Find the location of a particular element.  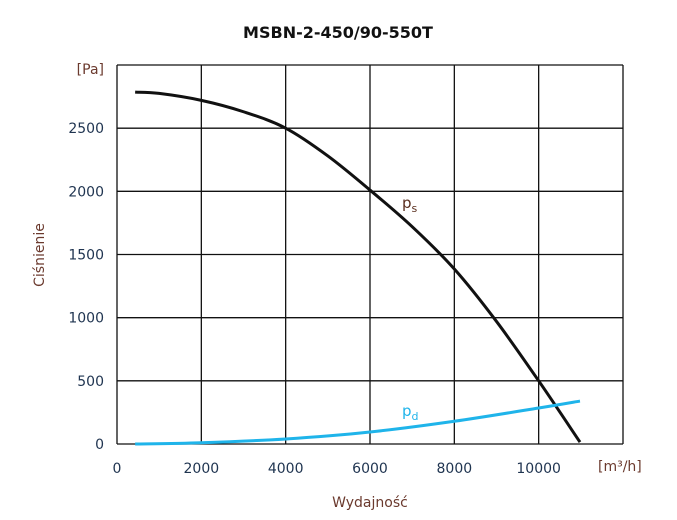

x-tick-label: 2000 is located at coordinates (202, 469).